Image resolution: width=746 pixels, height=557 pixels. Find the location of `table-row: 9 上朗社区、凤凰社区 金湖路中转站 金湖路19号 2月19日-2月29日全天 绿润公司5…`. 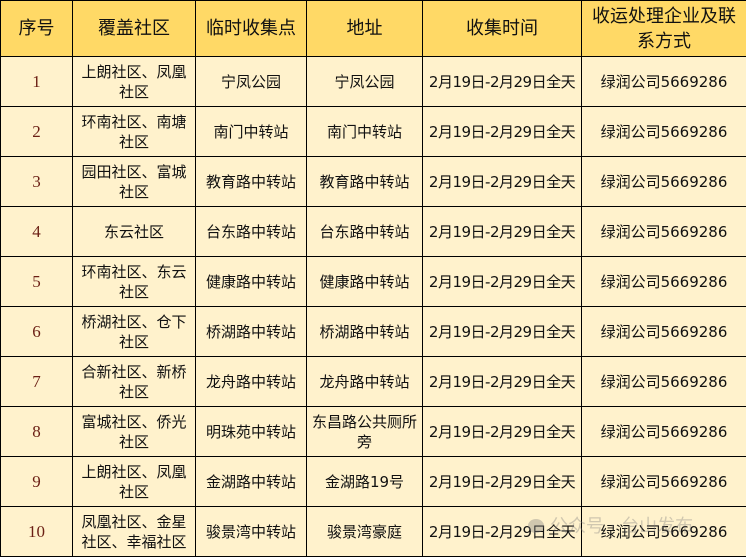

table-row: 9 上朗社区、凤凰社区 金湖路中转站 金湖路19号 2月19日-2月29日全天 绿润公司5… is located at coordinates (373, 481).